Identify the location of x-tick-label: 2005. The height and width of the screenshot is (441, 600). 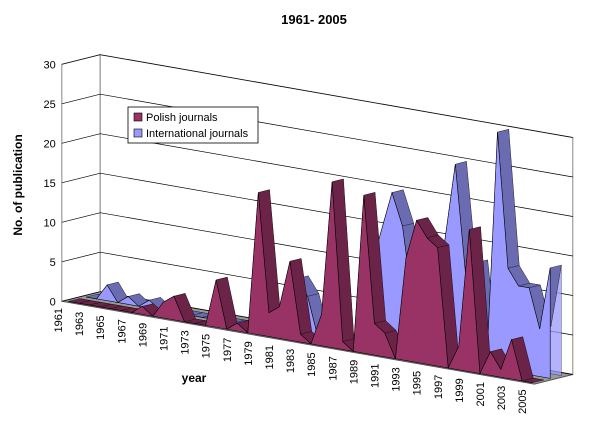
(523, 401).